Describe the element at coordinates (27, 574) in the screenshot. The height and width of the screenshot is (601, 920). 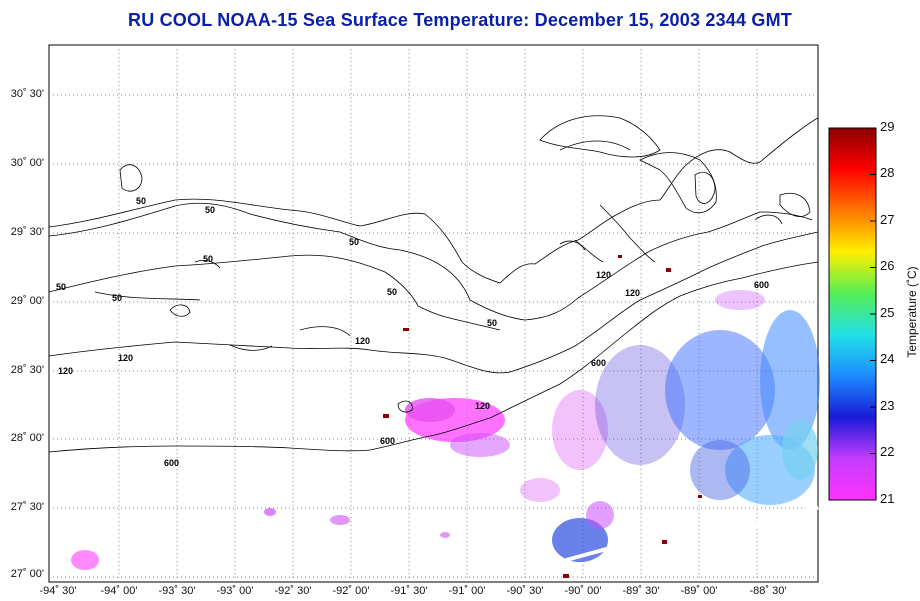
I see `lat-label: 27˚ 00'` at that location.